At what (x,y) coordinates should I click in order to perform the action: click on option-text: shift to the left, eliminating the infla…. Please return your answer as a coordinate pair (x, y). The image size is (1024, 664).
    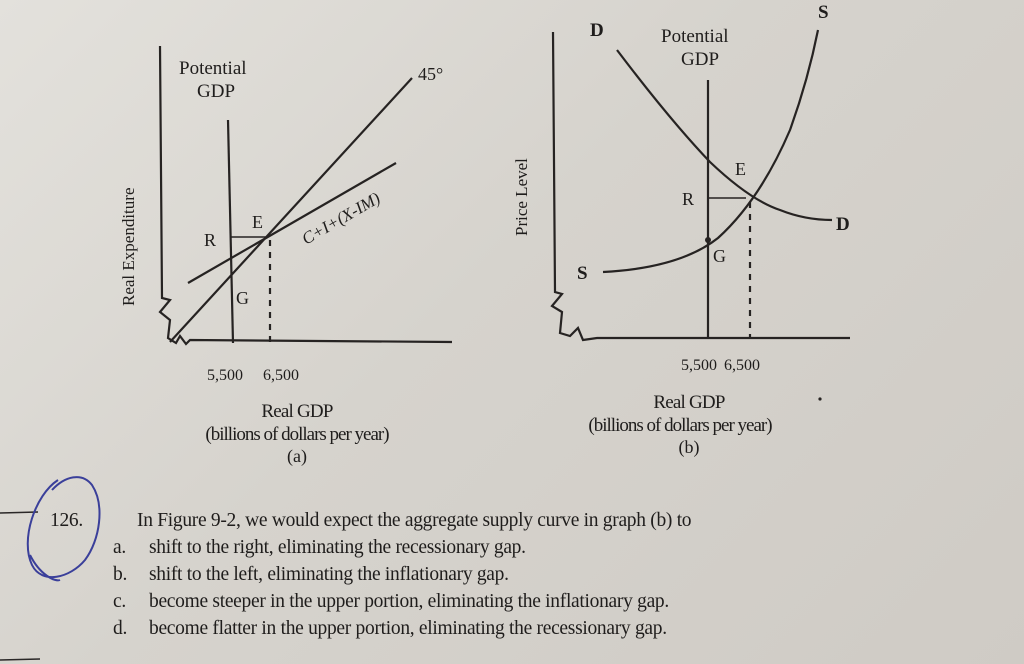
    Looking at the image, I should click on (329, 574).